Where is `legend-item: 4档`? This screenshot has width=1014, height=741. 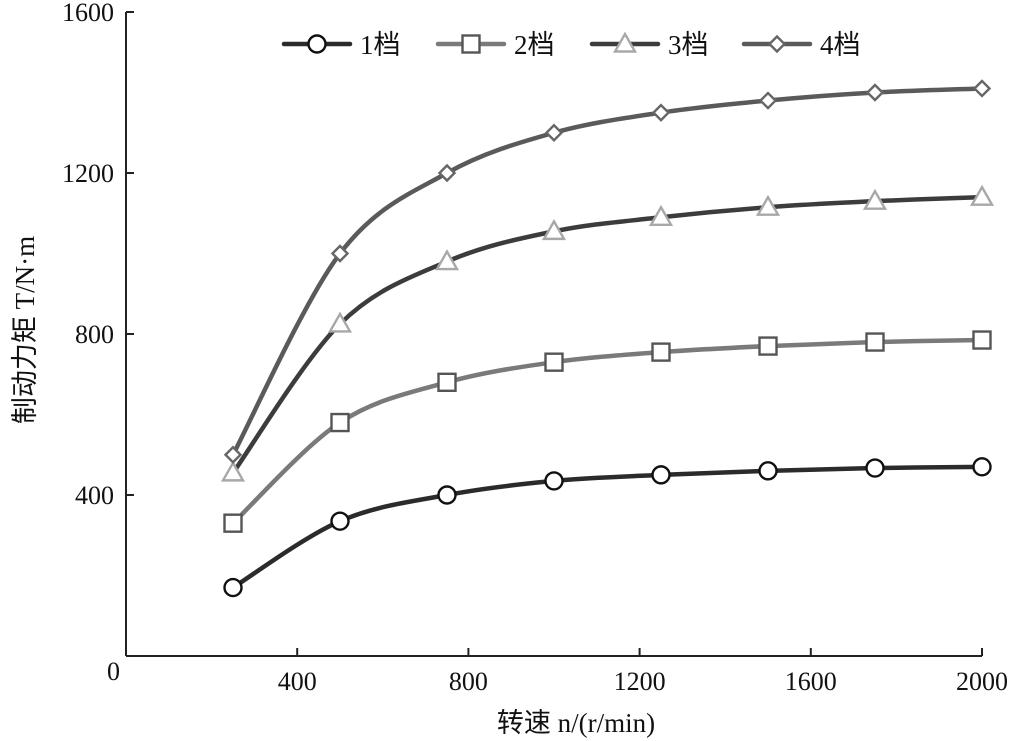
legend-item: 4档 is located at coordinates (801, 45).